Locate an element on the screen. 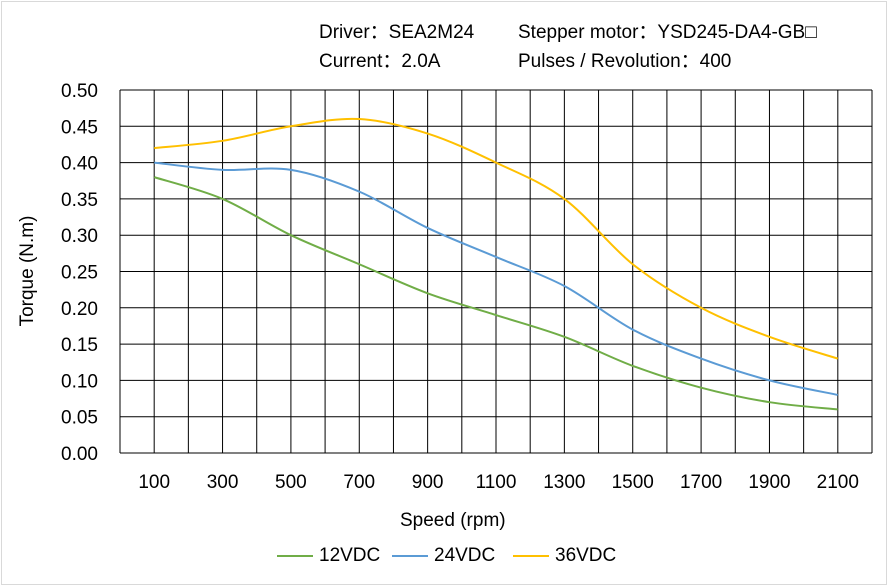 Image resolution: width=888 pixels, height=586 pixels. legend-item-36VDC: 36VDC is located at coordinates (564, 556).